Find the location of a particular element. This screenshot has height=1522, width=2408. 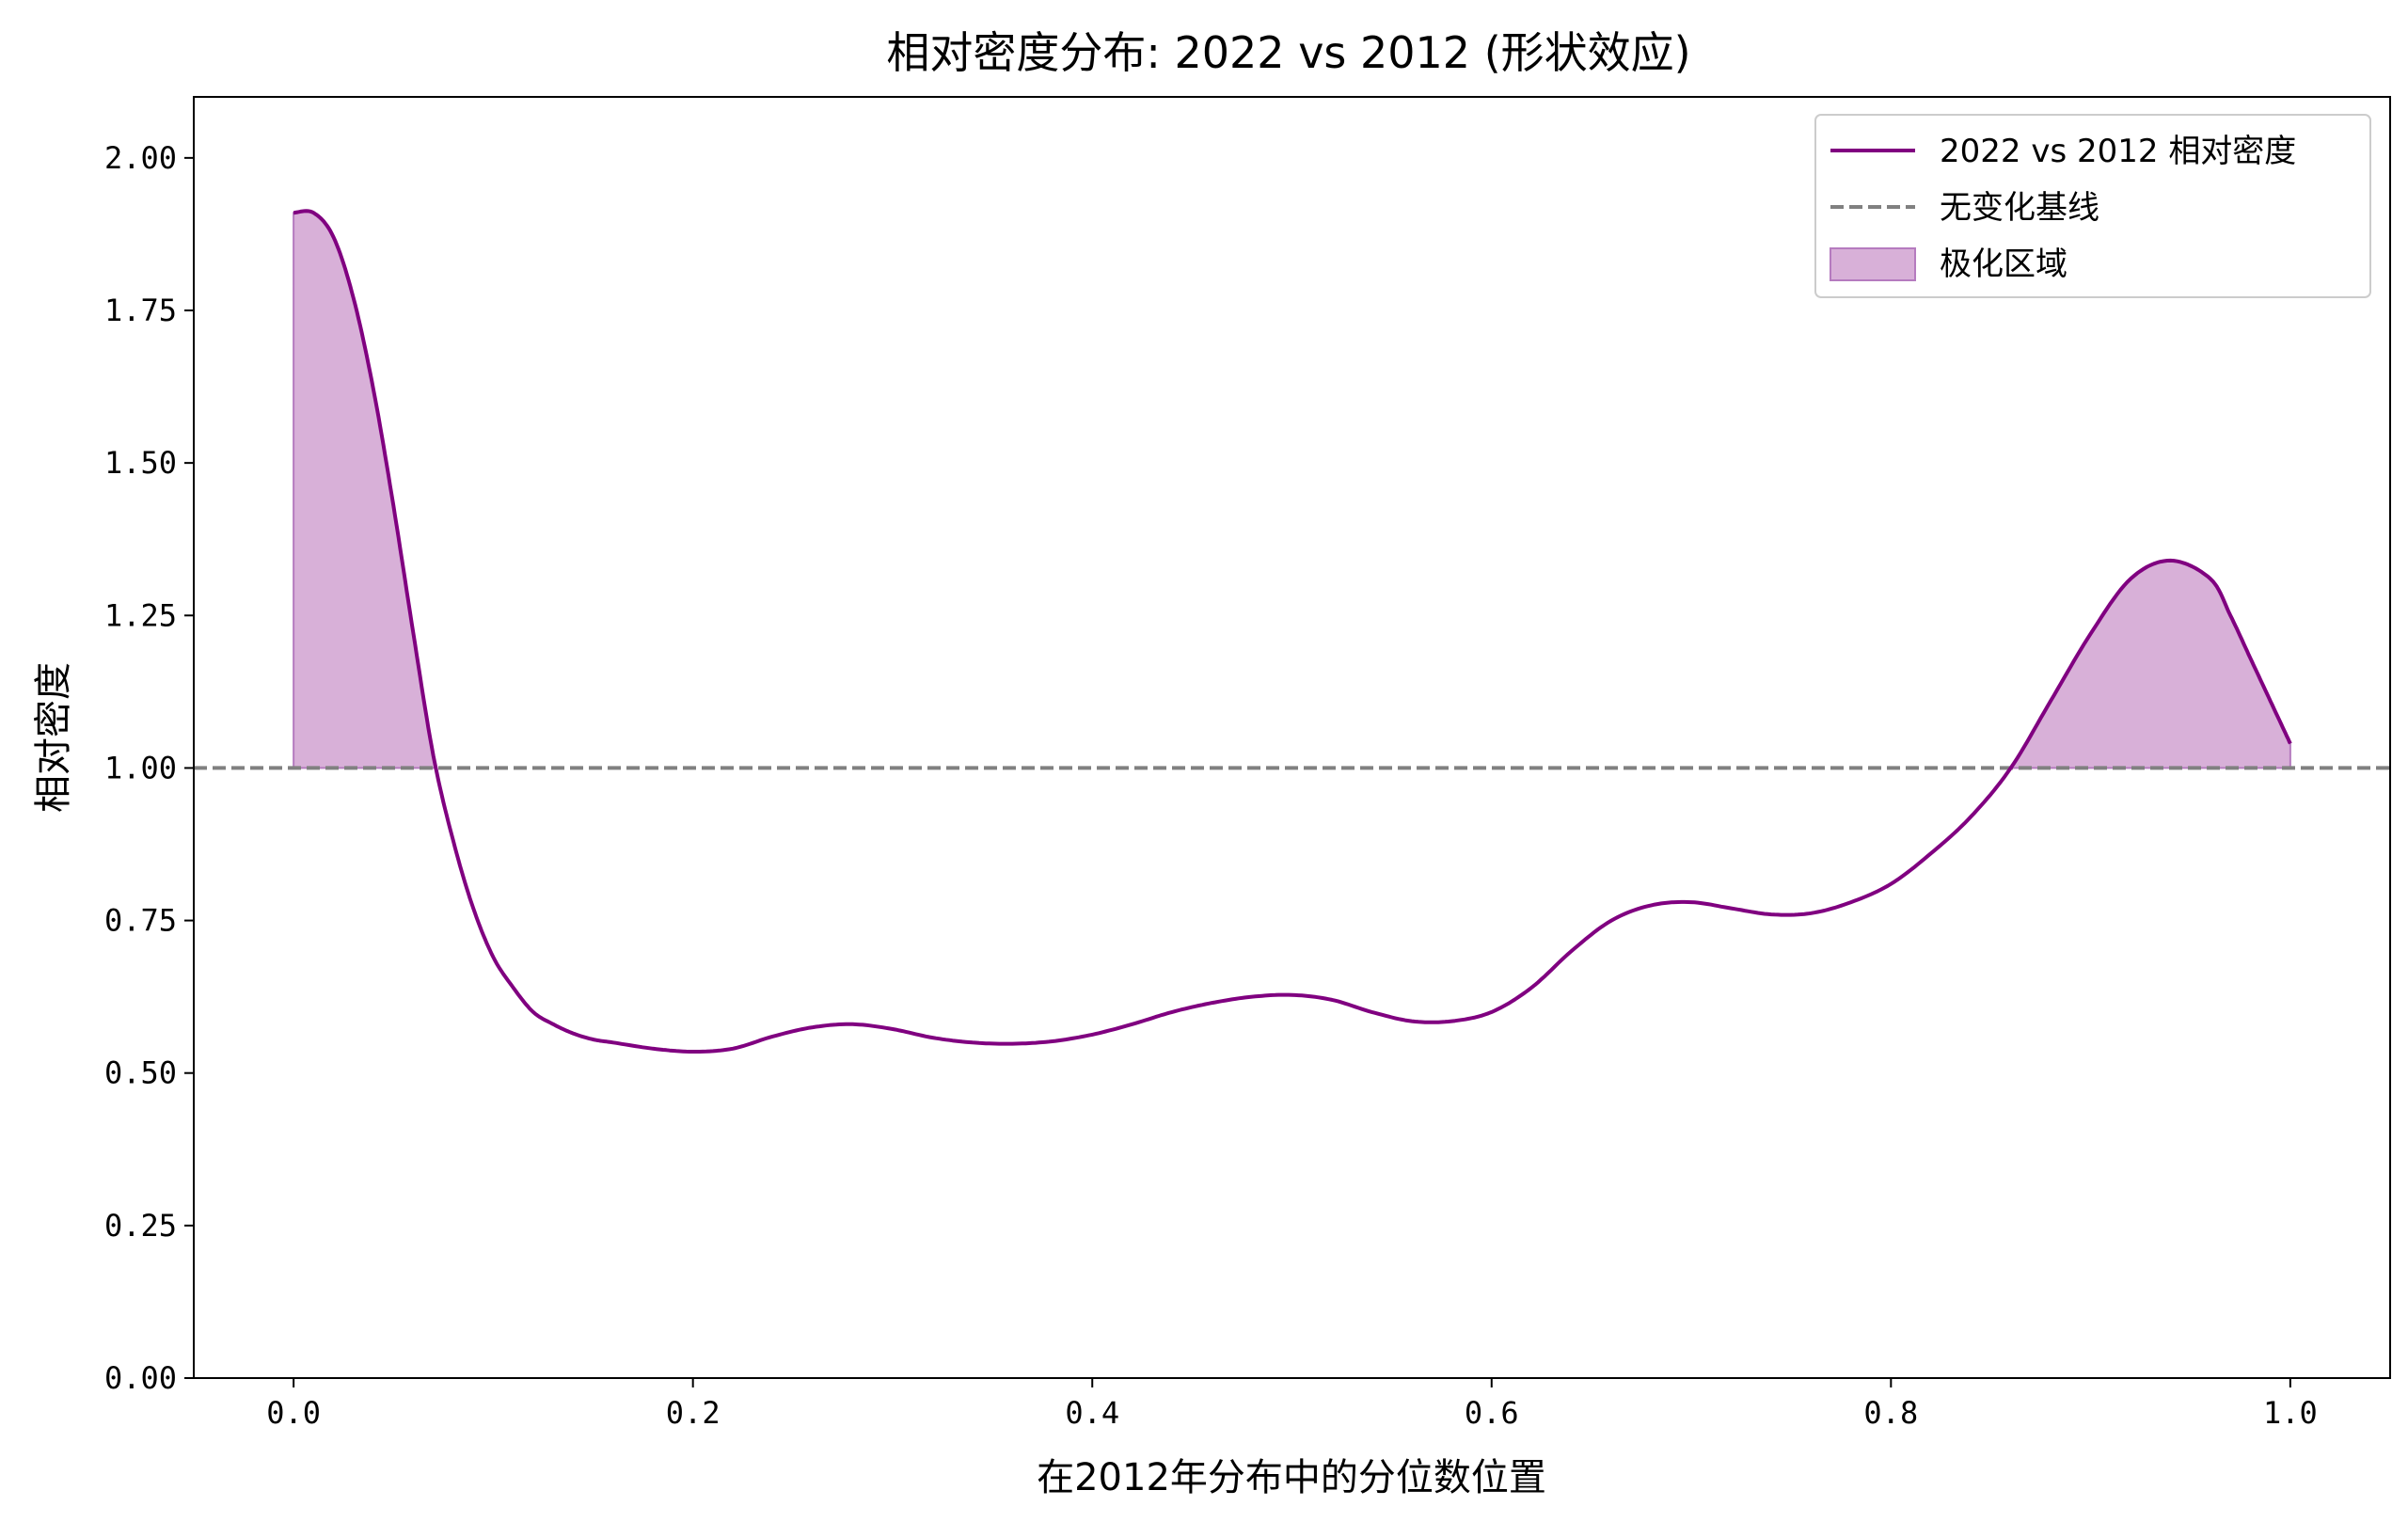

legend-fill-label: 极化区域 is located at coordinates (2003, 265).